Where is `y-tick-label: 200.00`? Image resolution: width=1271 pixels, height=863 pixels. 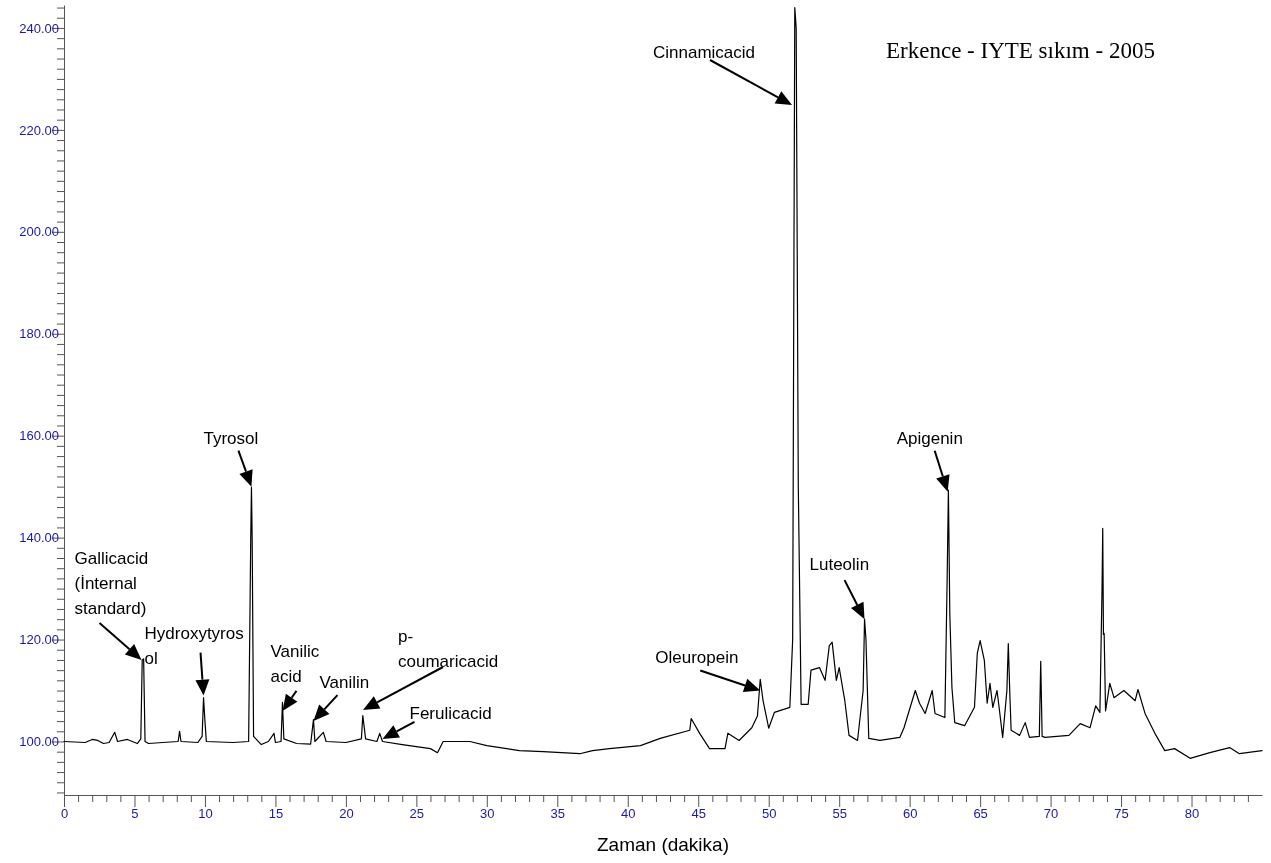 y-tick-label: 200.00 is located at coordinates (39, 232).